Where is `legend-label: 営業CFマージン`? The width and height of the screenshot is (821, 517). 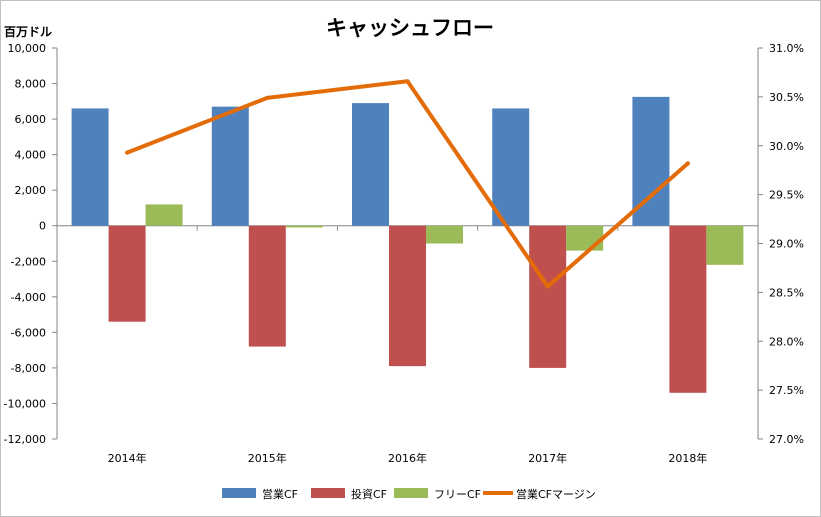
legend-label: 営業CFマージン is located at coordinates (556, 494).